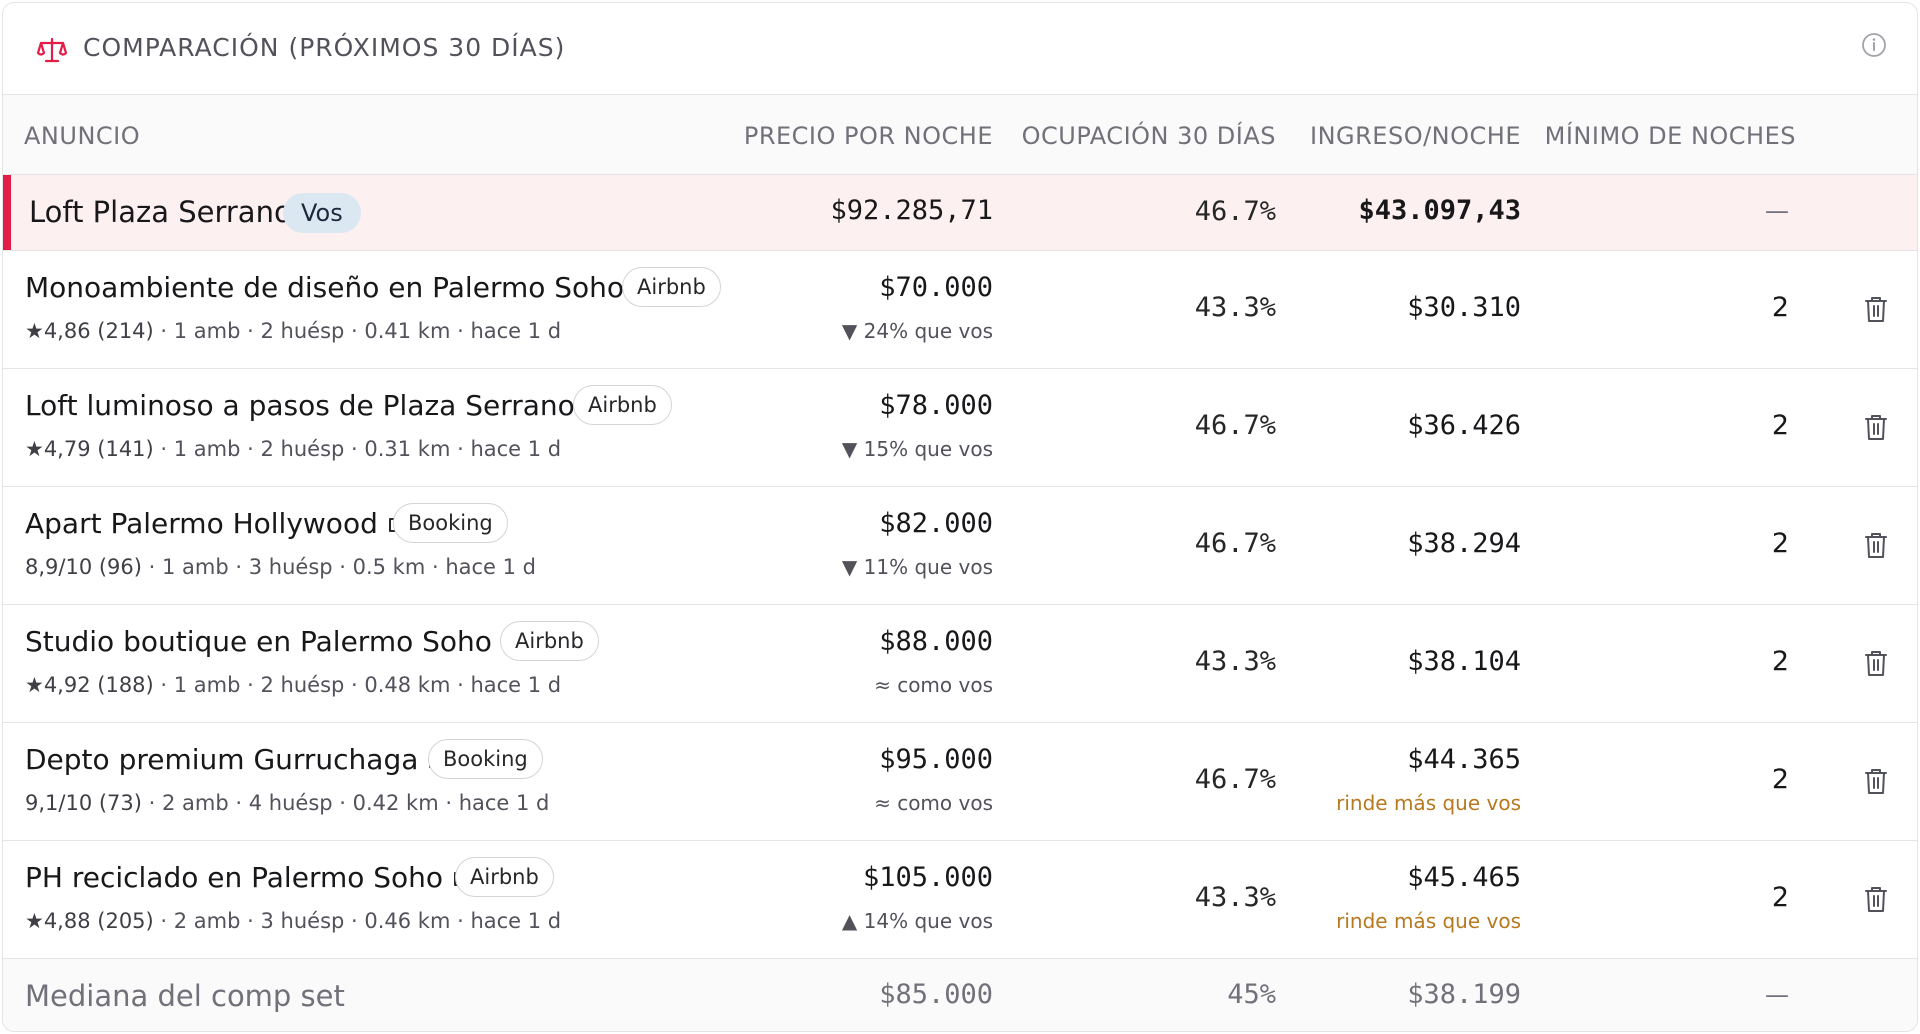 The height and width of the screenshot is (1034, 1920). Describe the element at coordinates (361, 685) in the screenshot. I see `listing-details: · 1 amb · 2 huésp · 0.48 km · hace 1 d` at that location.